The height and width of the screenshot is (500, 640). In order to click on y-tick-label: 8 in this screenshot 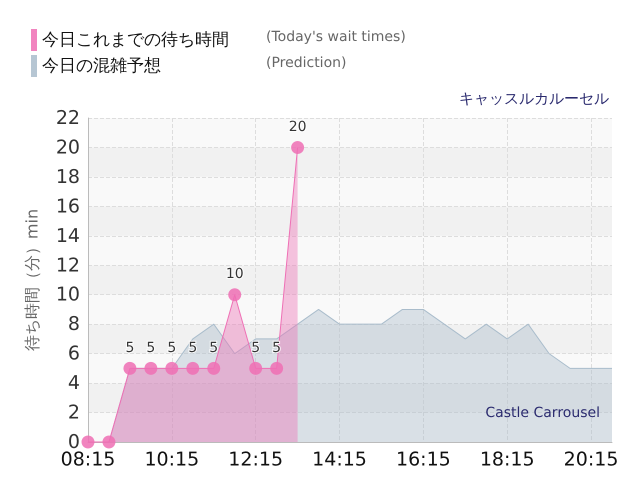, I will do `click(74, 324)`.